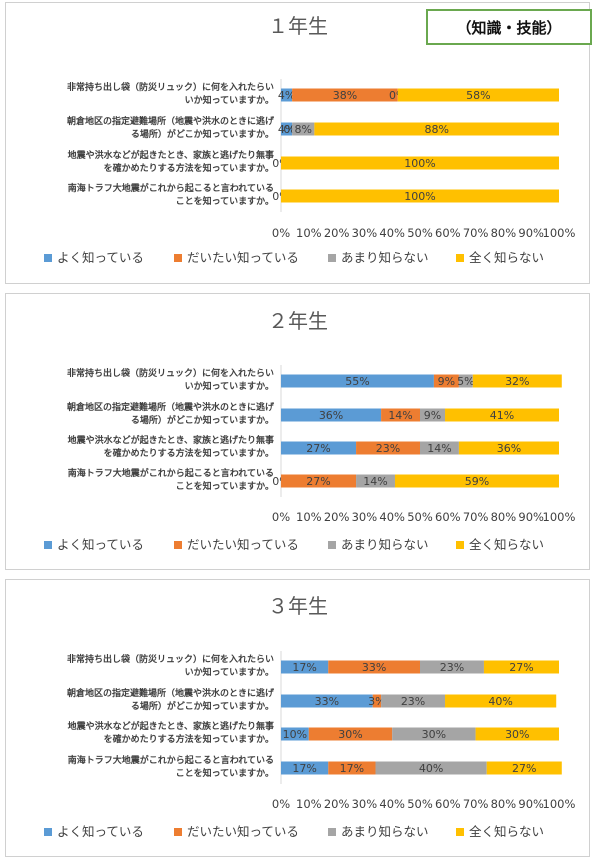 The height and width of the screenshot is (860, 598). I want to click on data-label: 33%, so click(374, 667).